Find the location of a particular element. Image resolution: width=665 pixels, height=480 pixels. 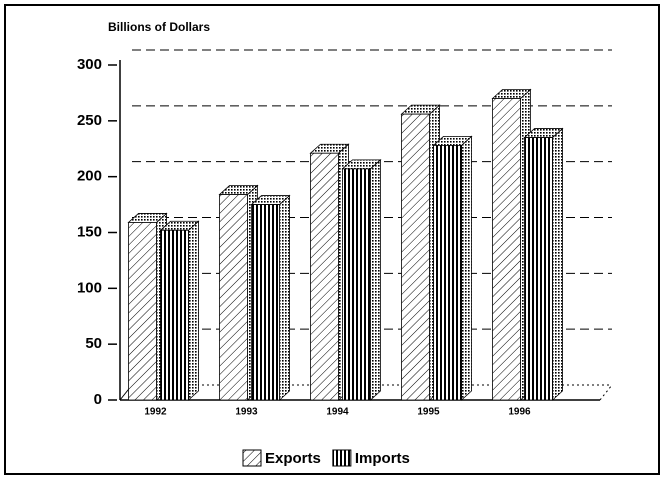

y-tick-label: 300 is located at coordinates (89, 64).